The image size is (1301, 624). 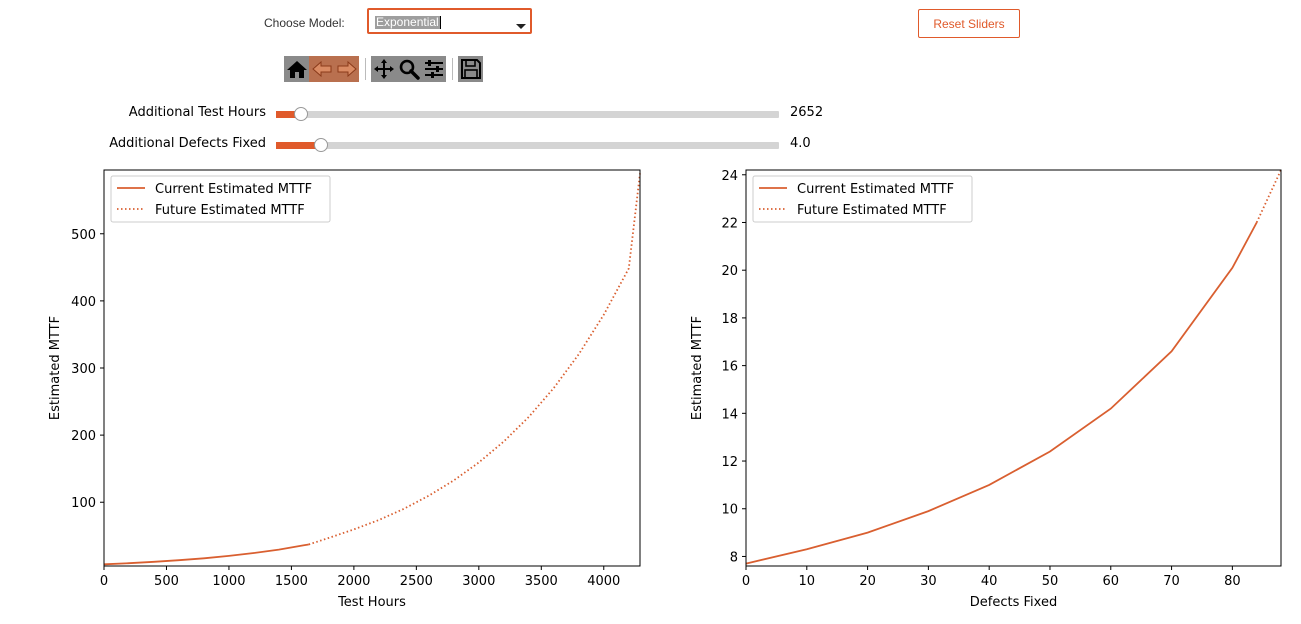 I want to click on configure-subplots-button, so click(x=433, y=69).